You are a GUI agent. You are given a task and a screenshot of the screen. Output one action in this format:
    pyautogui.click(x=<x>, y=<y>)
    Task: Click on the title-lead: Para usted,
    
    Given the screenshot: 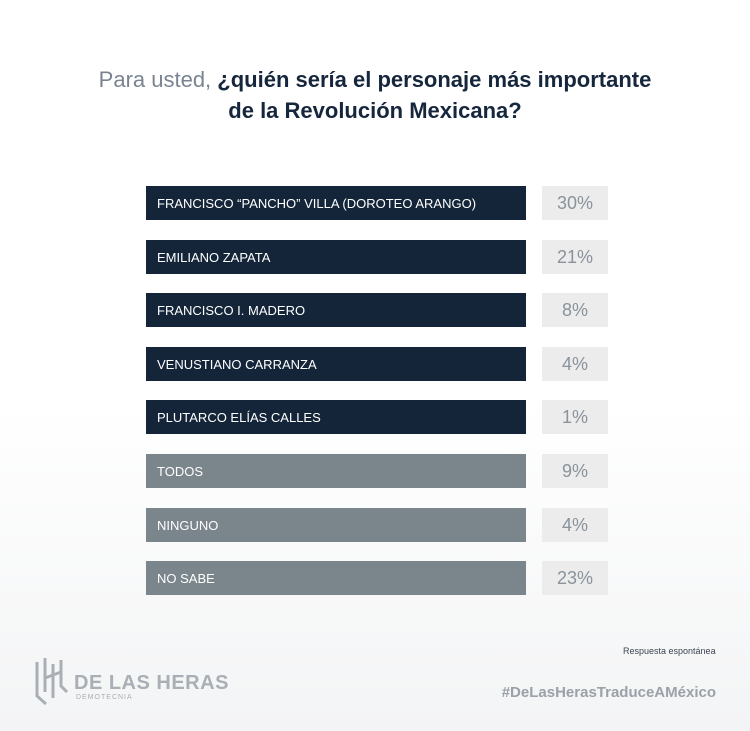 What is the action you would take?
    pyautogui.click(x=158, y=79)
    